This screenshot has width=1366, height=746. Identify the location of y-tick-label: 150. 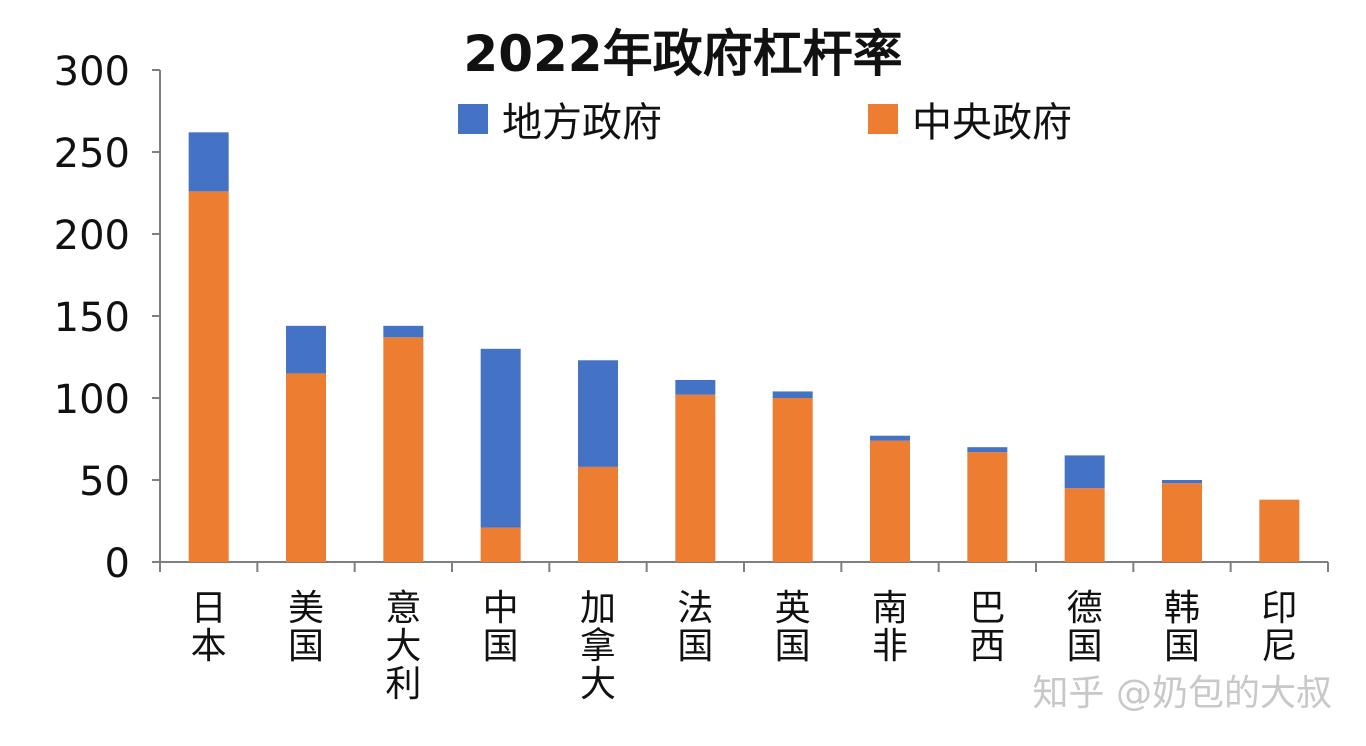
(92, 318).